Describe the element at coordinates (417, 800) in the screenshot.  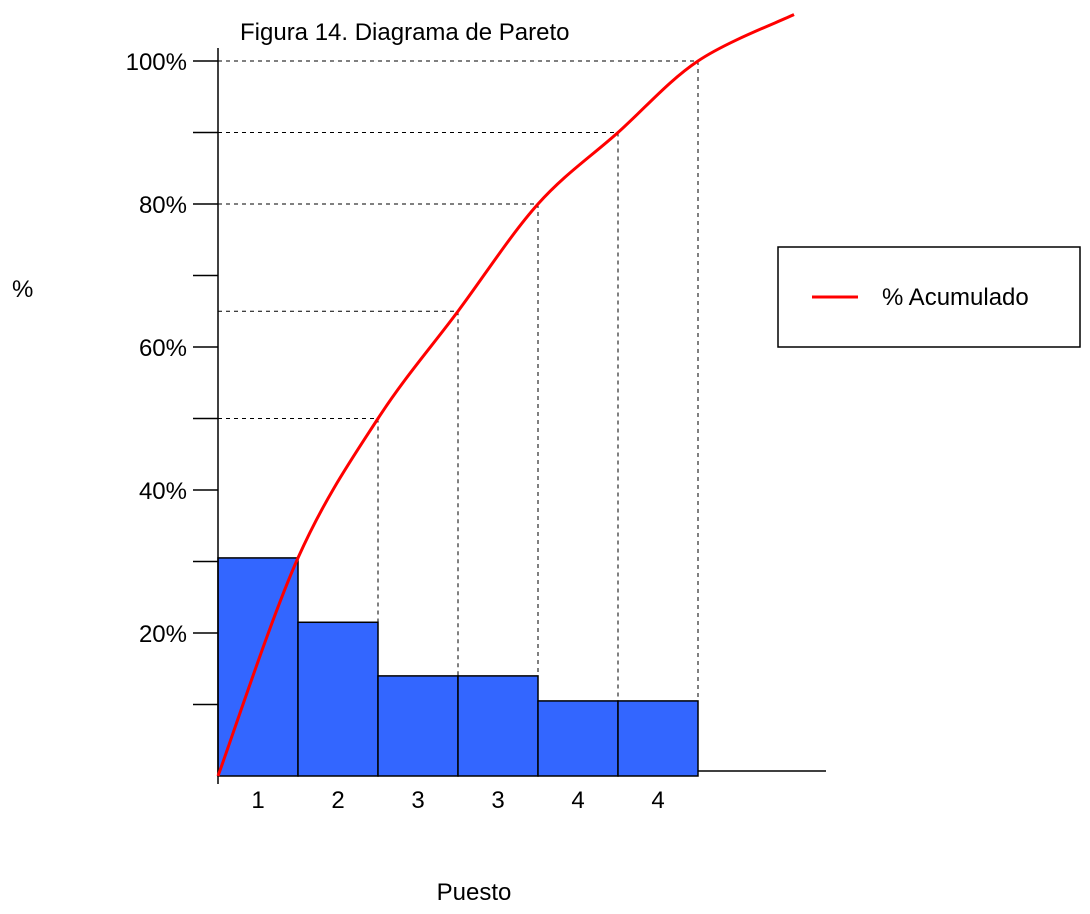
I see `x-tick-label-3: 3` at that location.